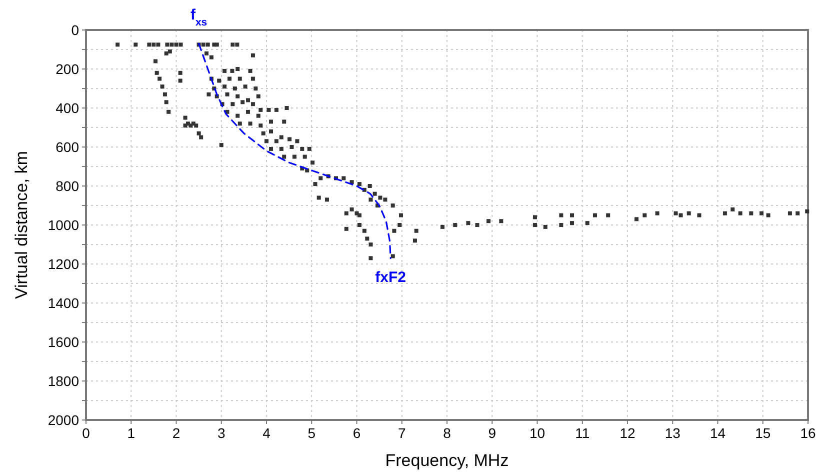 This screenshot has width=823, height=472. Describe the element at coordinates (356, 433) in the screenshot. I see `x-tick-label: 6` at that location.